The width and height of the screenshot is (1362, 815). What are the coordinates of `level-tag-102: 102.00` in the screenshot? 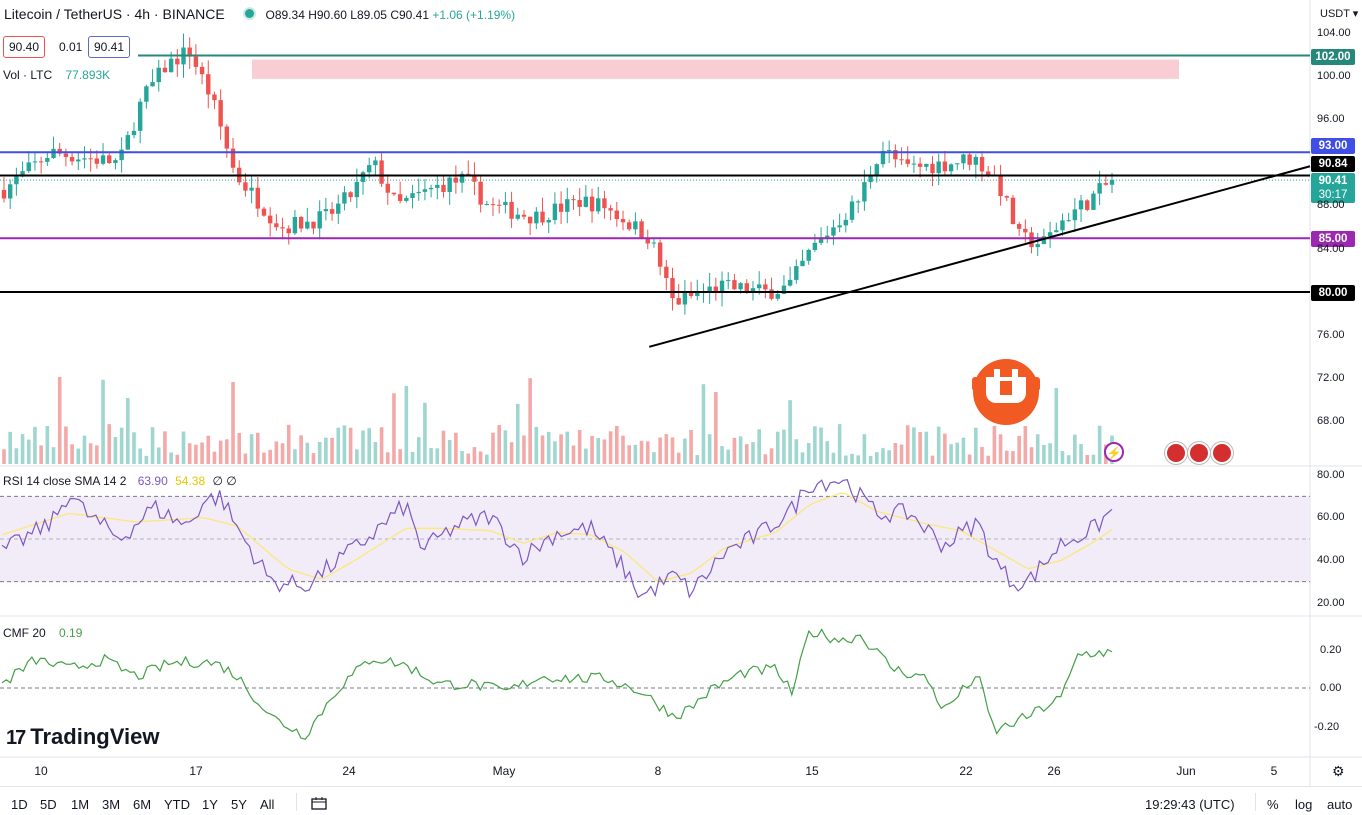 It's located at (1333, 57).